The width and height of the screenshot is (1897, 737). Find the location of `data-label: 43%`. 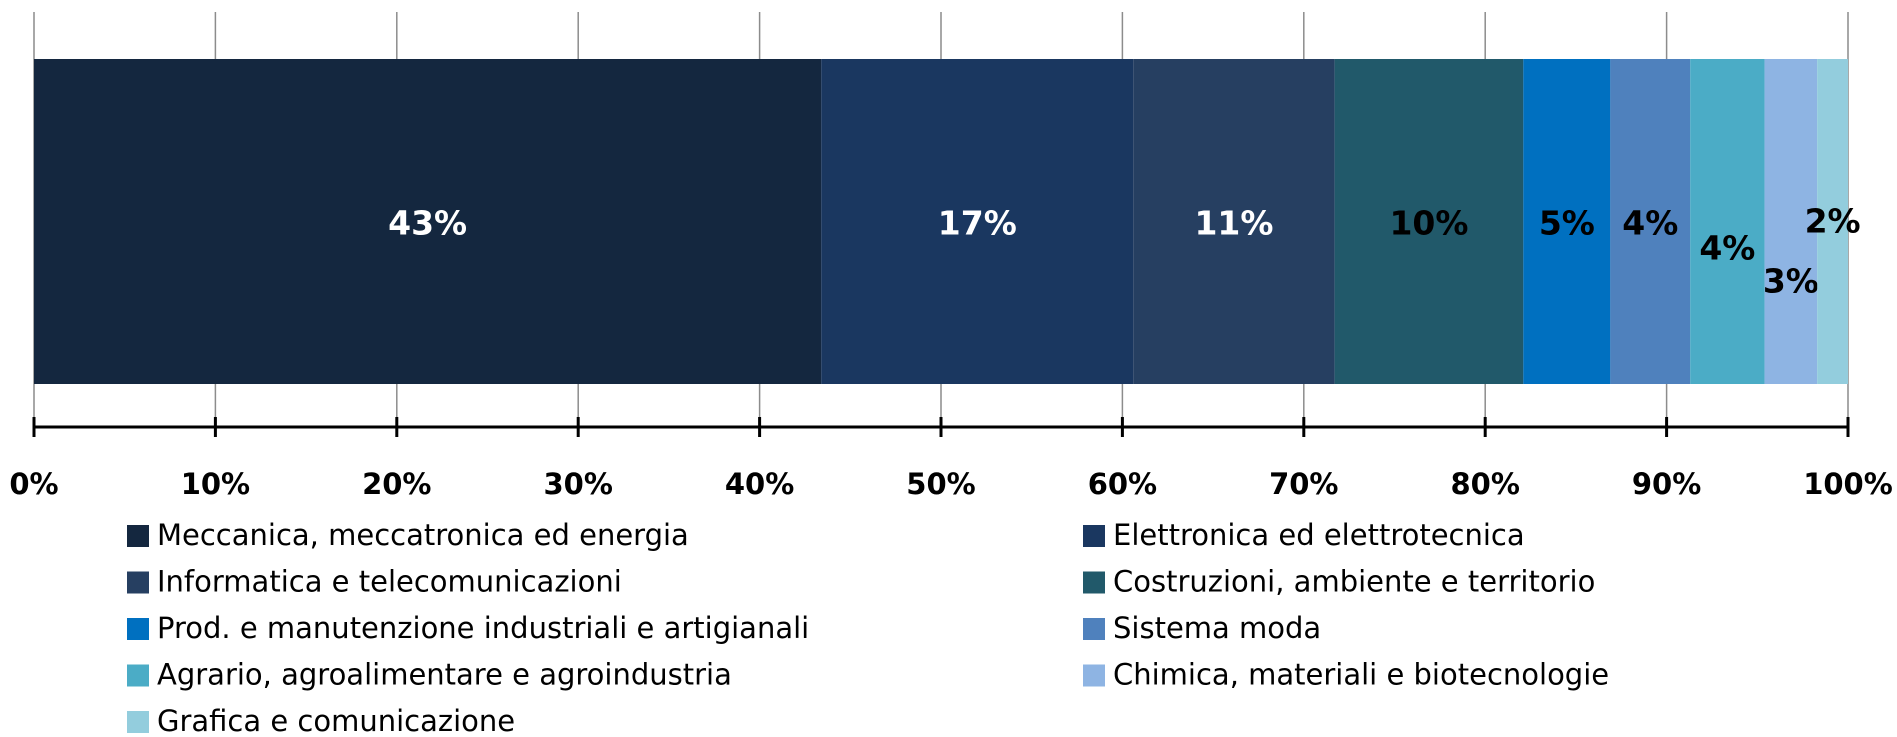

data-label: 43% is located at coordinates (427, 223).